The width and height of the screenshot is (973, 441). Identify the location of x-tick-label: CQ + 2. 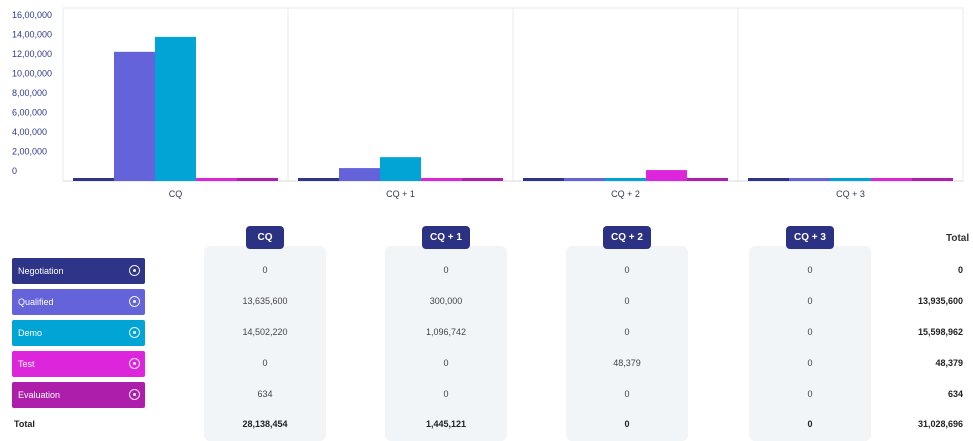
(625, 194).